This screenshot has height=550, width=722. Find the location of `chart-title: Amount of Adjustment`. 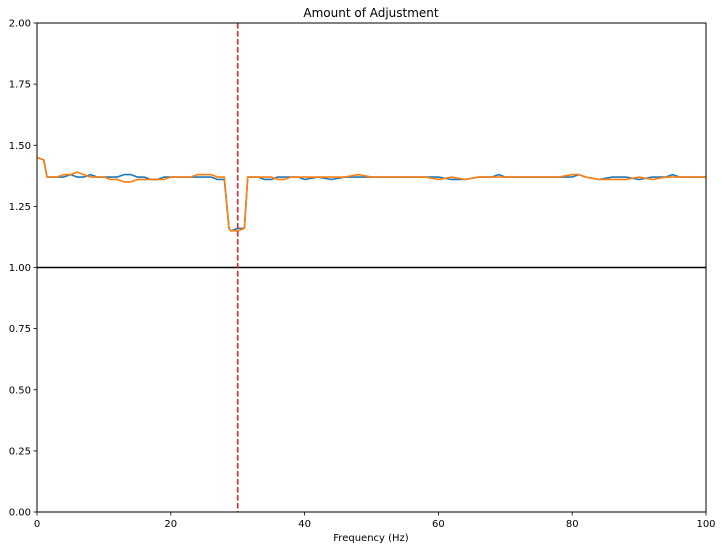

chart-title: Amount of Adjustment is located at coordinates (371, 13).